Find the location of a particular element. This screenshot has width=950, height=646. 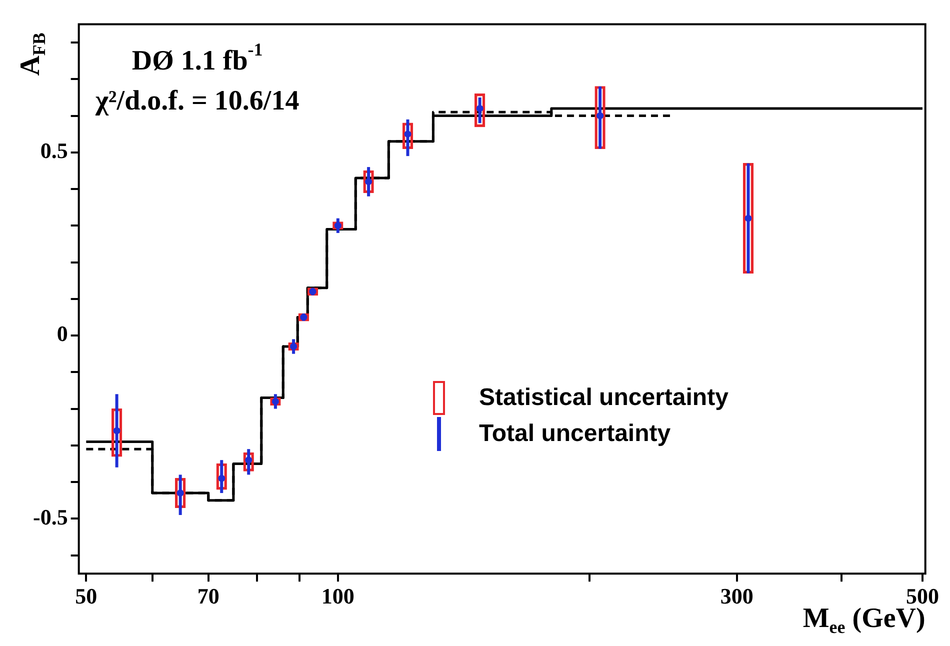

x-tick-label: 70 is located at coordinates (208, 595).